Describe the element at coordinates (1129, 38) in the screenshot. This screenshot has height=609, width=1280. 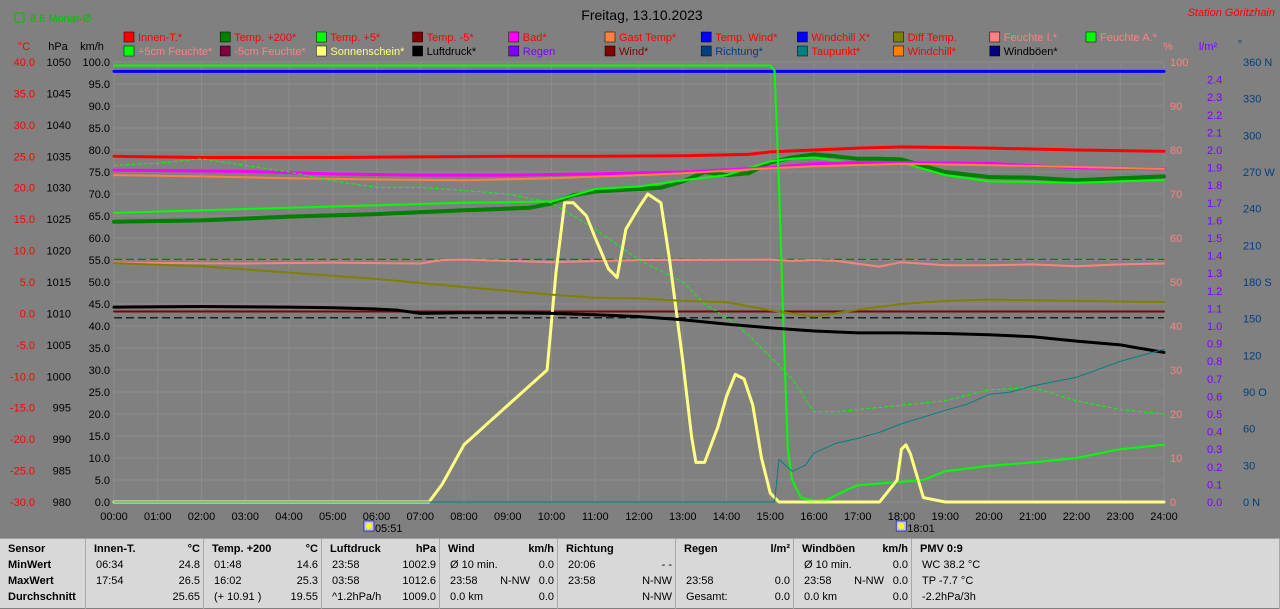
I see `legend-label: Feuchte A.*` at that location.